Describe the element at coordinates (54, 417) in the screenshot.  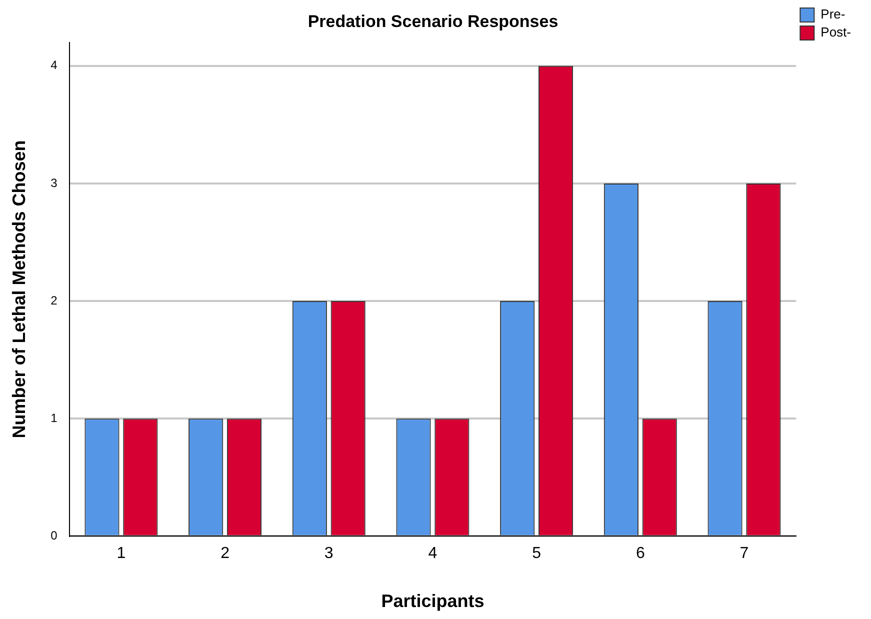
I see `y-tick-label: 1` at that location.